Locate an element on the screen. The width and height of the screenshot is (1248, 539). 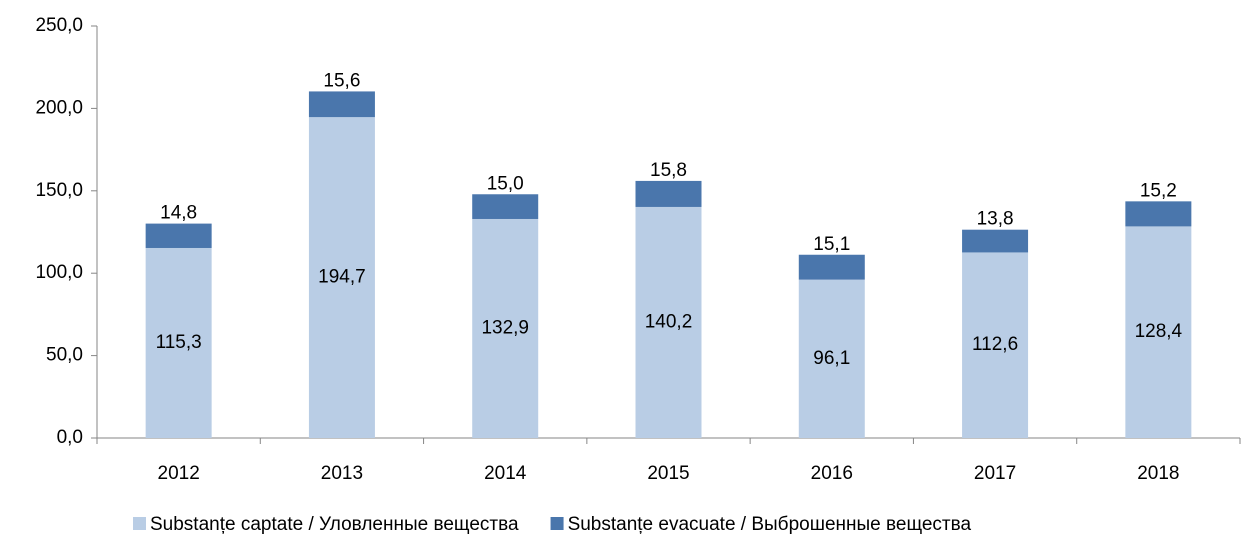
x-tick-label: 2014 is located at coordinates (505, 473).